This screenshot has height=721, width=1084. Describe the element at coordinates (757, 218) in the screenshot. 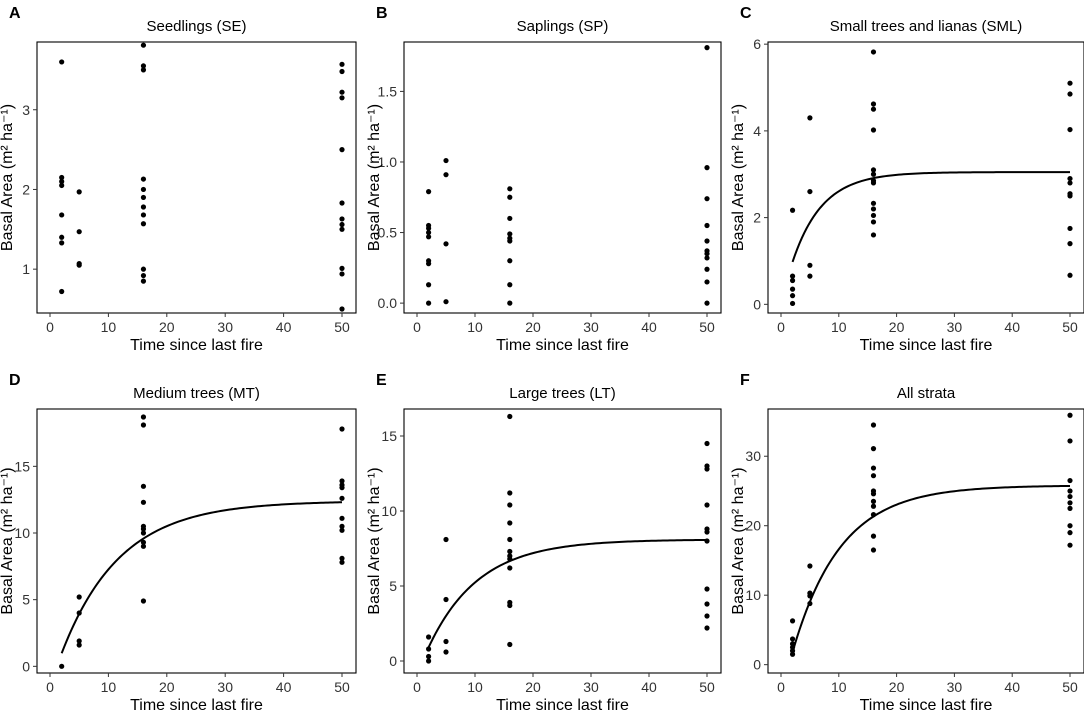

I see `y-tick-label: 2` at that location.